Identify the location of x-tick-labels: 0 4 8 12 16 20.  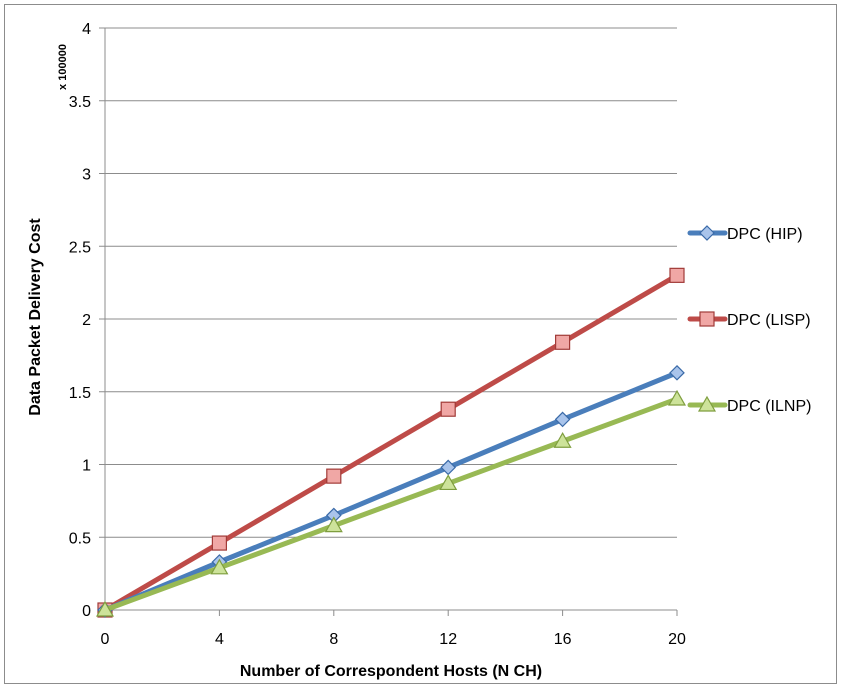
(393, 639).